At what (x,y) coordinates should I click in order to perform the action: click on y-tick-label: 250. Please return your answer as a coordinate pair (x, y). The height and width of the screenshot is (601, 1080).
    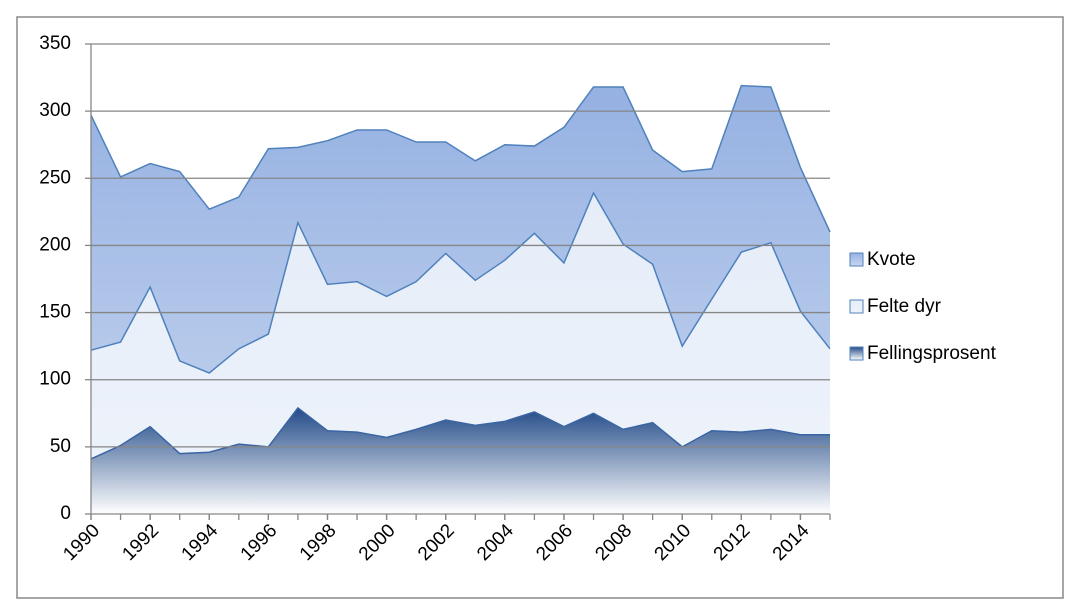
    Looking at the image, I should click on (55, 177).